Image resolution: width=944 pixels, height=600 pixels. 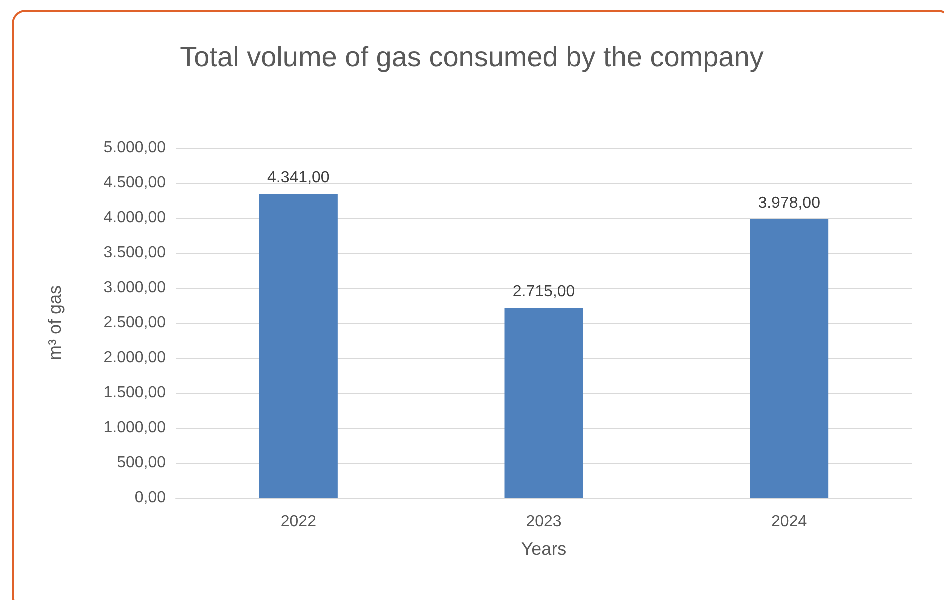 I want to click on y-tick-label: 1.000,00, so click(x=135, y=428).